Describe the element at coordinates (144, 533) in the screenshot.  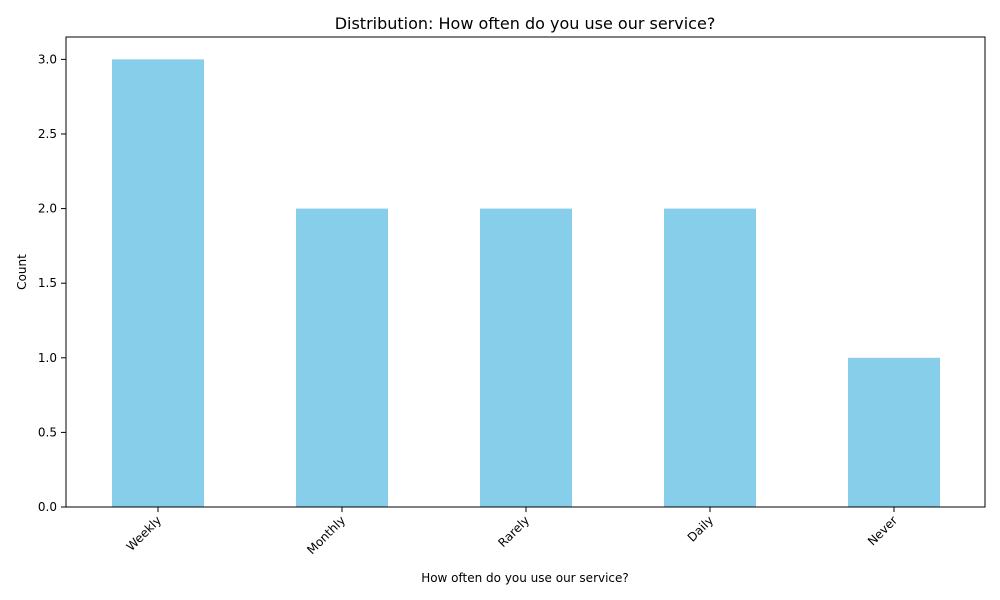
I see `x-tick-label: Weekly` at that location.